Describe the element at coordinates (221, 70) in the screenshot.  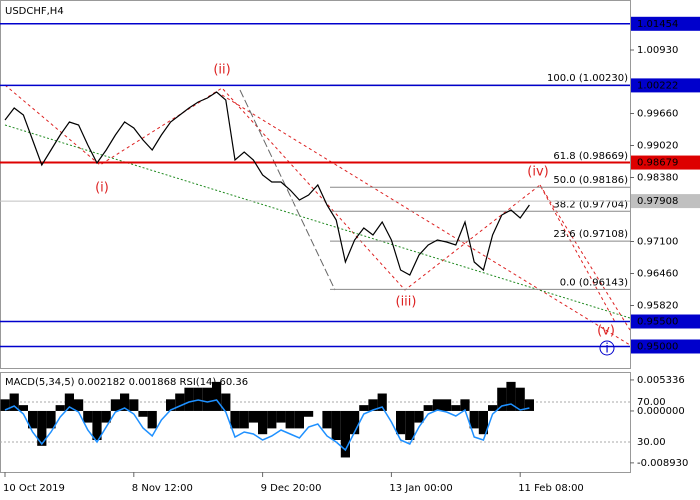
I see `wave-label: (ii)` at that location.